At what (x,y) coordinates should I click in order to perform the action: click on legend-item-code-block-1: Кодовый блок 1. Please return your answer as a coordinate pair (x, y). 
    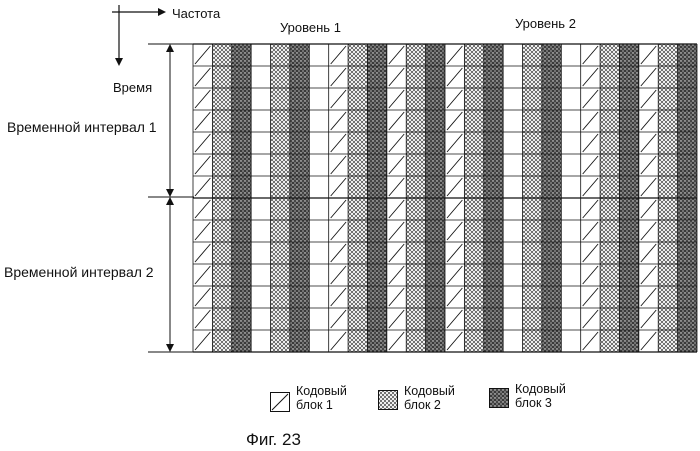
    Looking at the image, I should click on (308, 398).